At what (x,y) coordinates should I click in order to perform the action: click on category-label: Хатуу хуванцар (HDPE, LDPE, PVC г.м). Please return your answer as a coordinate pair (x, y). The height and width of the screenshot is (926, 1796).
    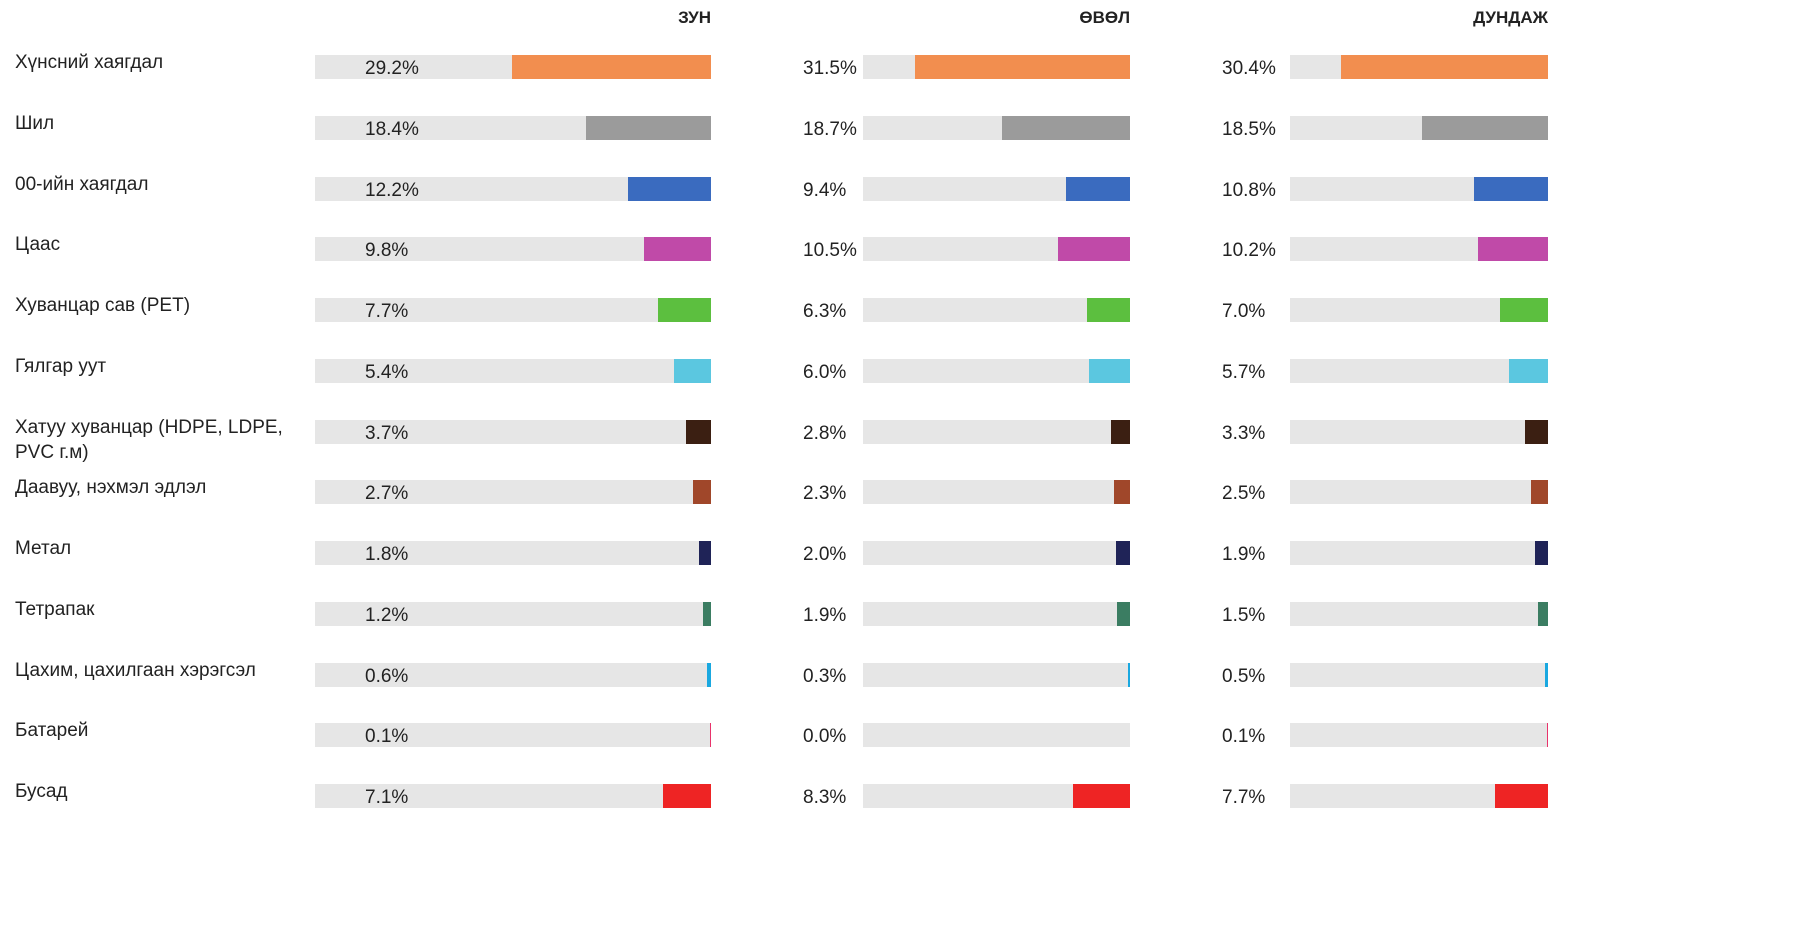
    Looking at the image, I should click on (149, 439).